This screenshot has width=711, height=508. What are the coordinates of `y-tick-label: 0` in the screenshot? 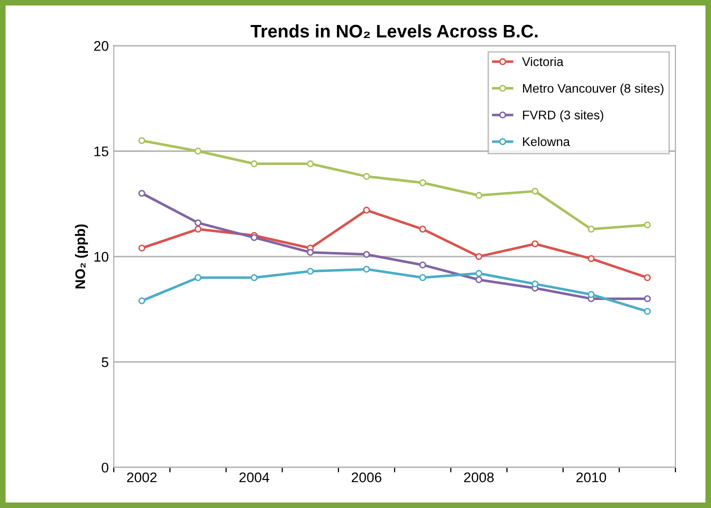 It's located at (105, 467).